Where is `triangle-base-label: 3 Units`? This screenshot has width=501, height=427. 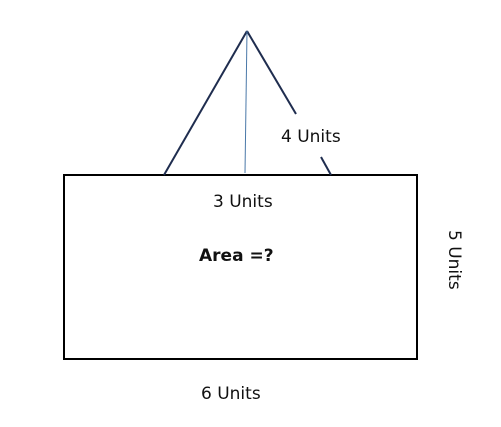 triangle-base-label: 3 Units is located at coordinates (243, 202).